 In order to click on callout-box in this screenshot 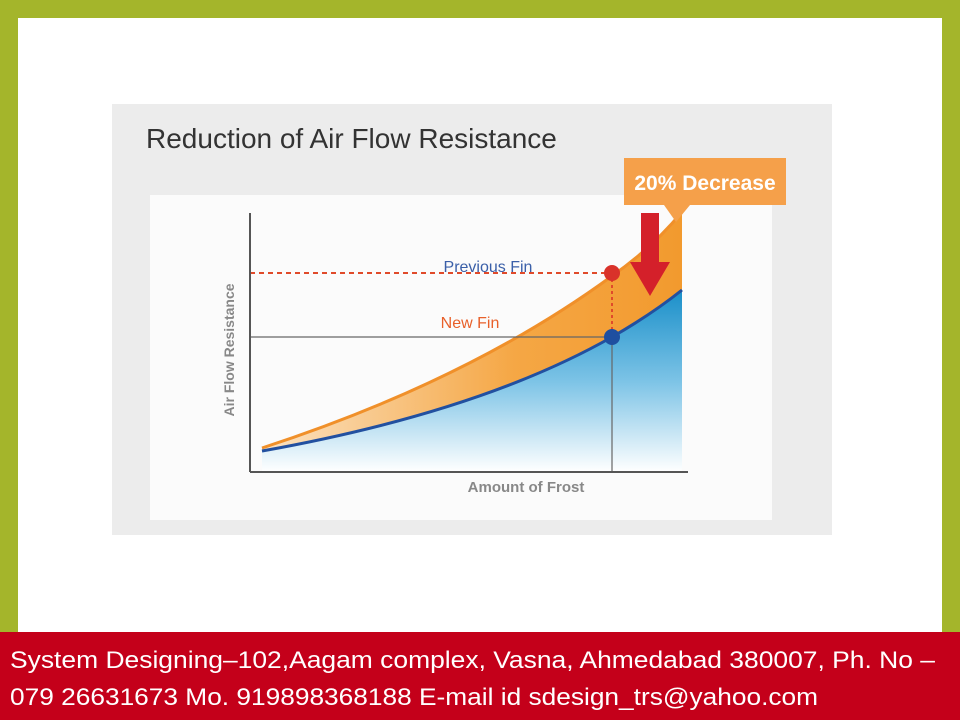, I will do `click(705, 181)`.